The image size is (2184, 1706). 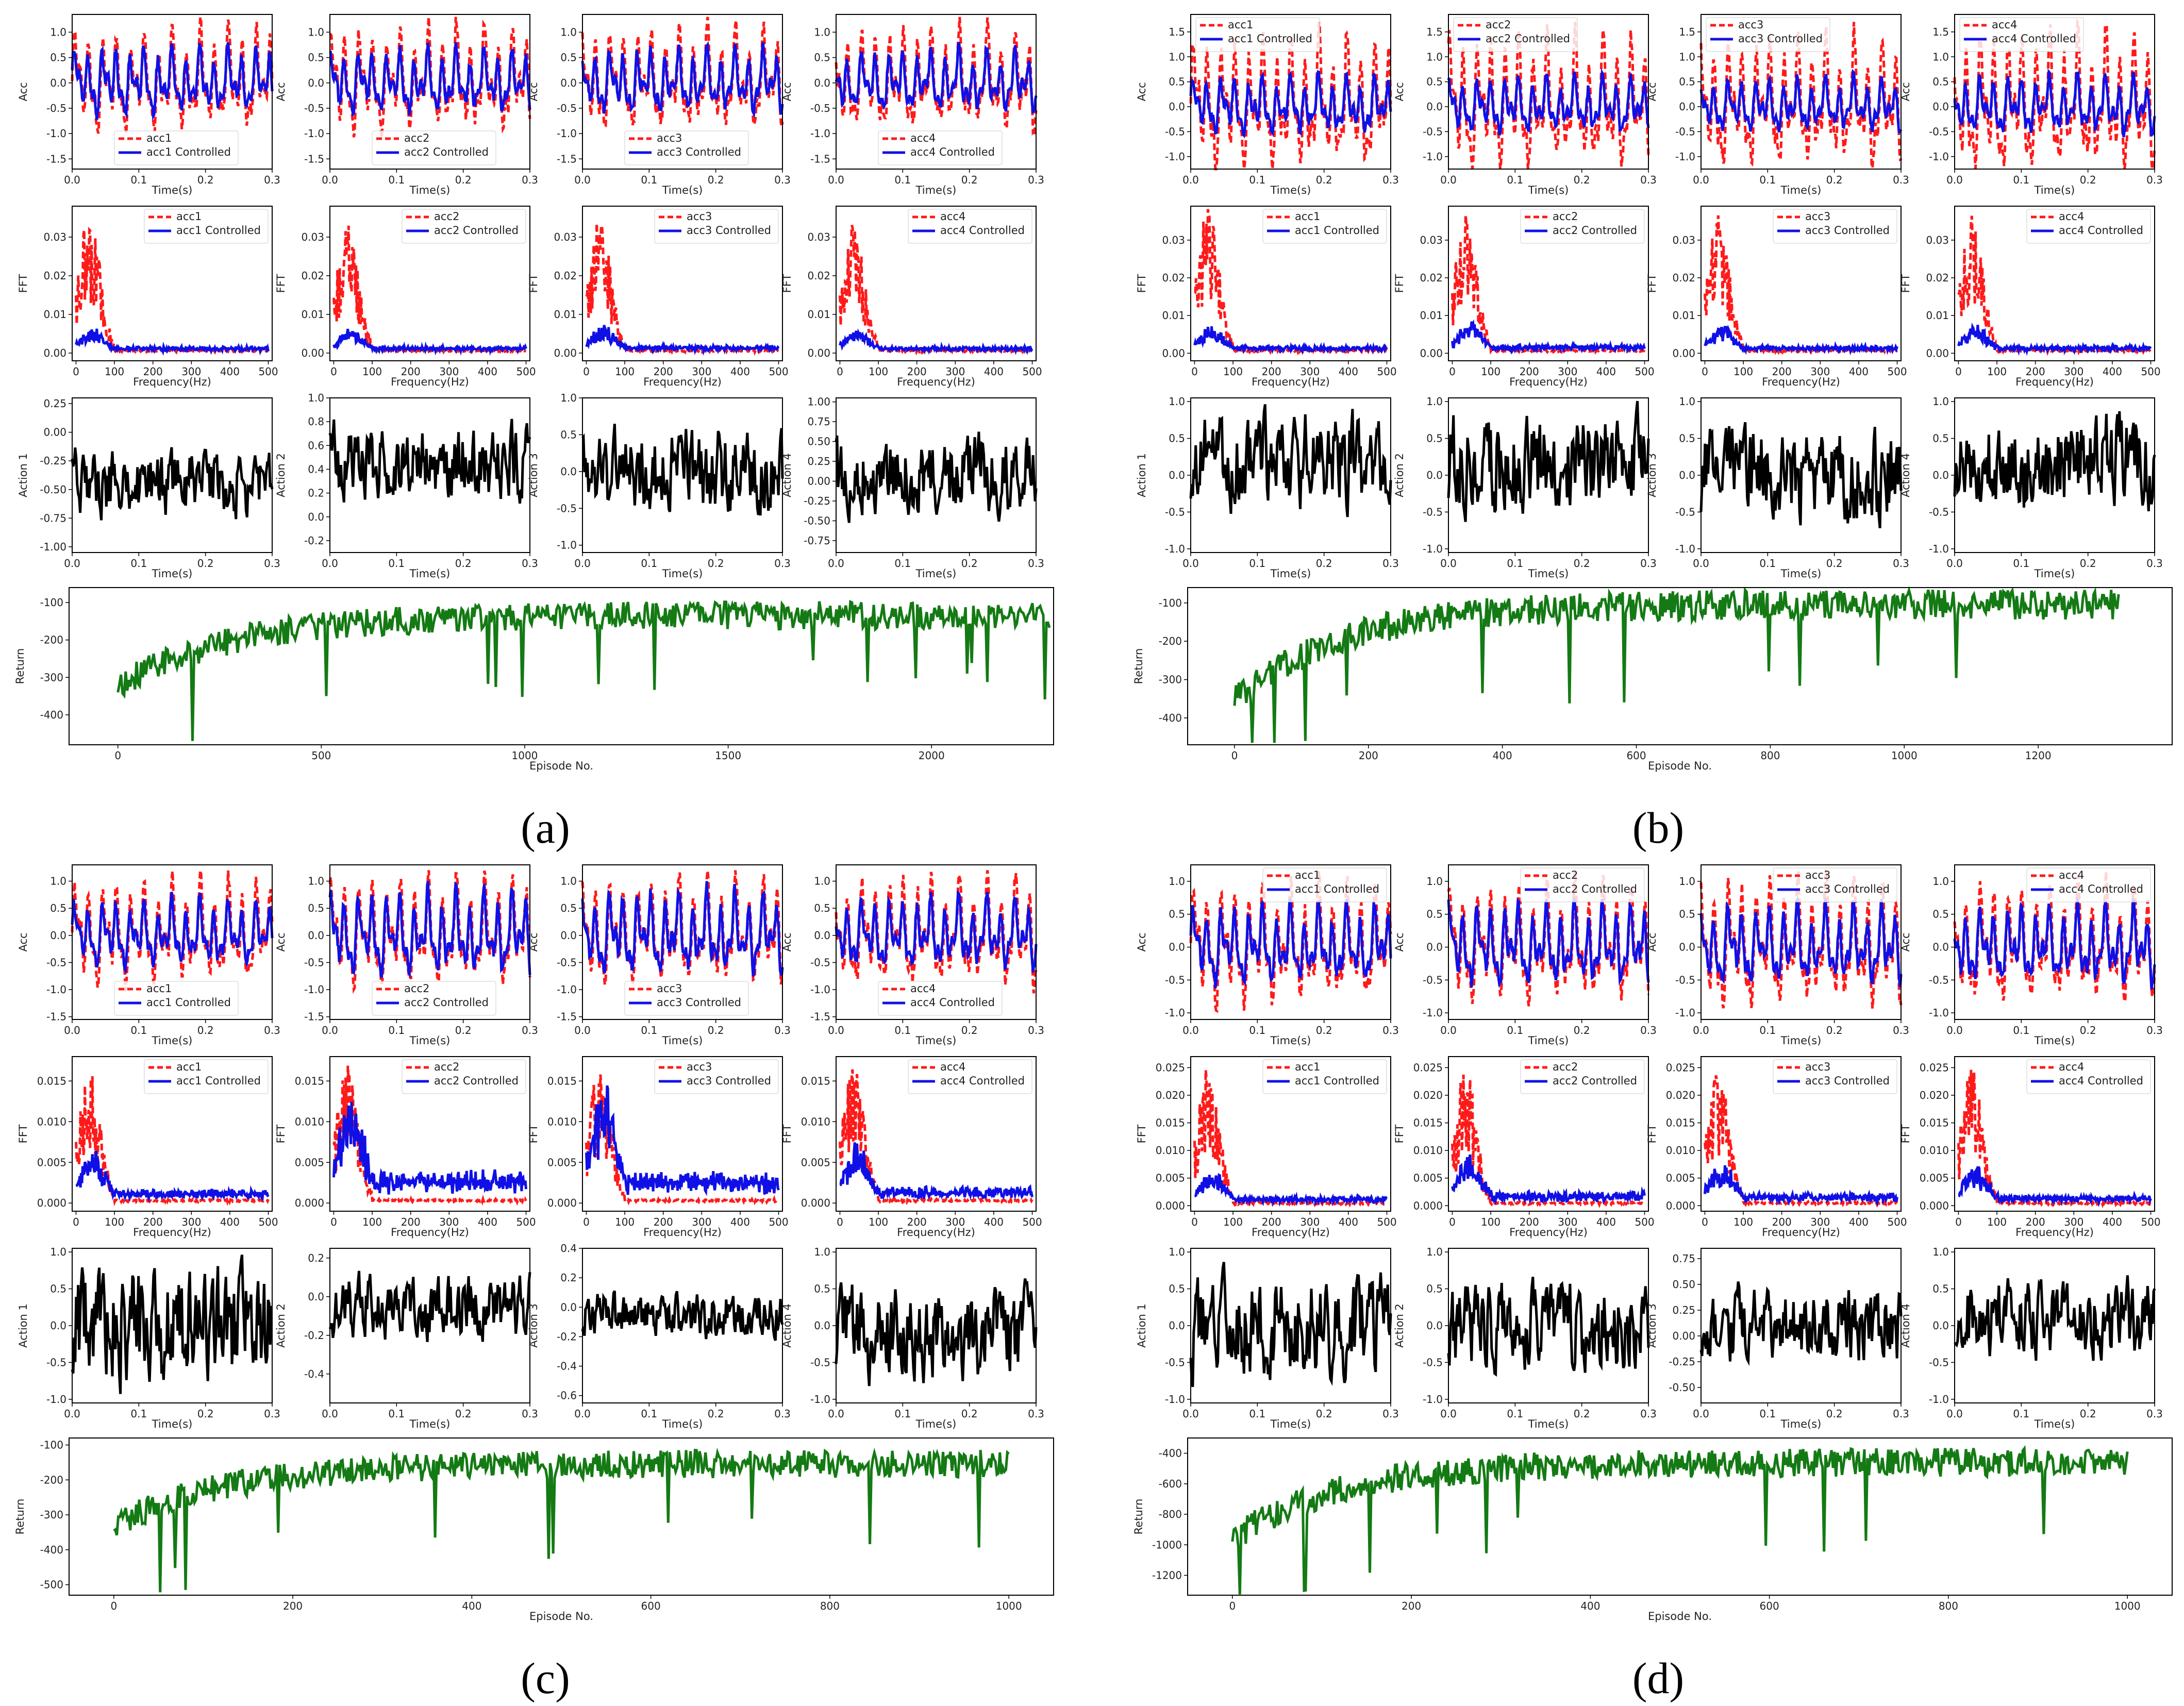 I want to click on return-series-line, so click(x=561, y=1520).